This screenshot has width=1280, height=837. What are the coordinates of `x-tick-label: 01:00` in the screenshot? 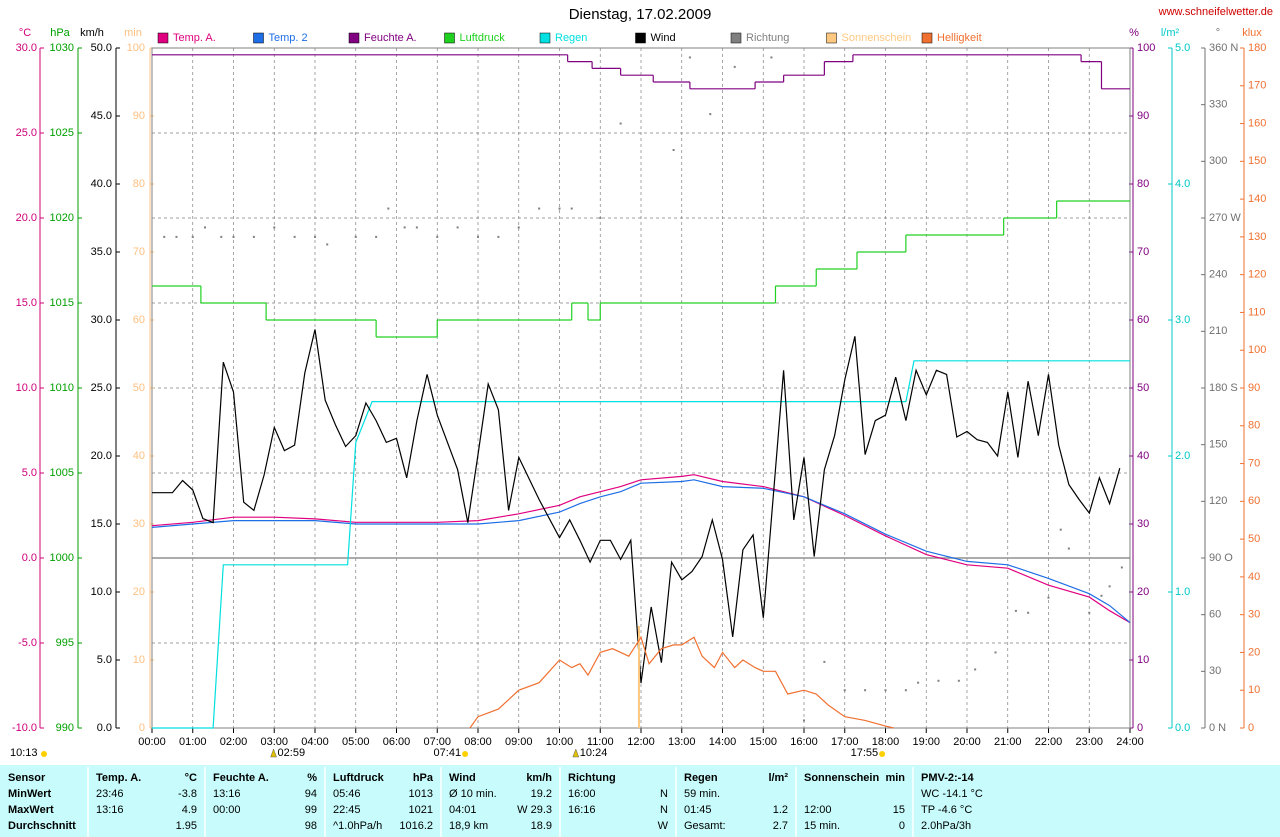 It's located at (193, 742).